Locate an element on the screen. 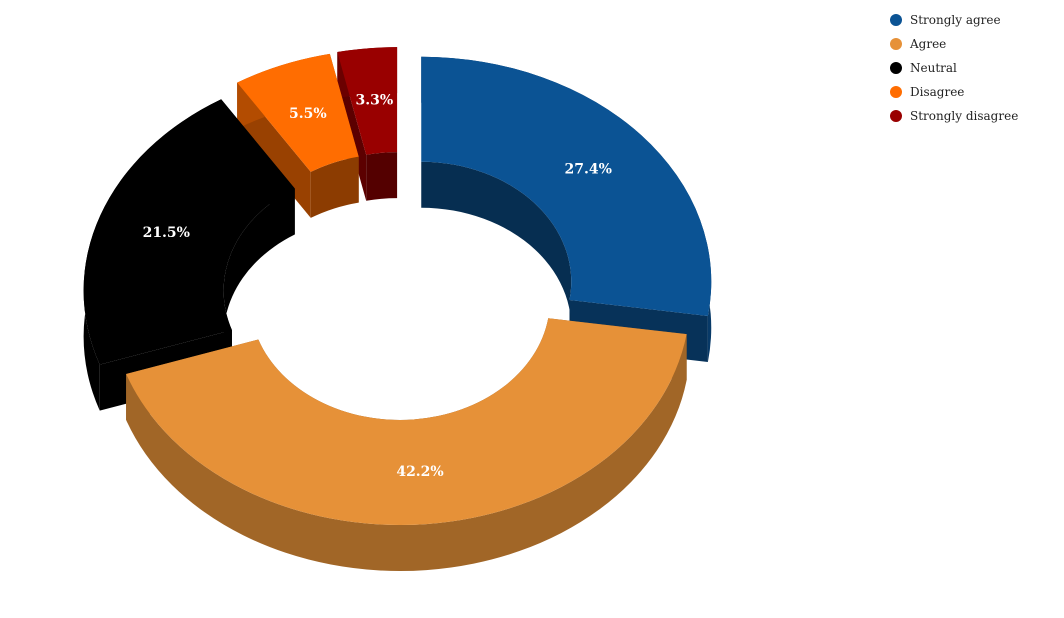  legend-item-neutral: Neutral is located at coordinates (954, 68).